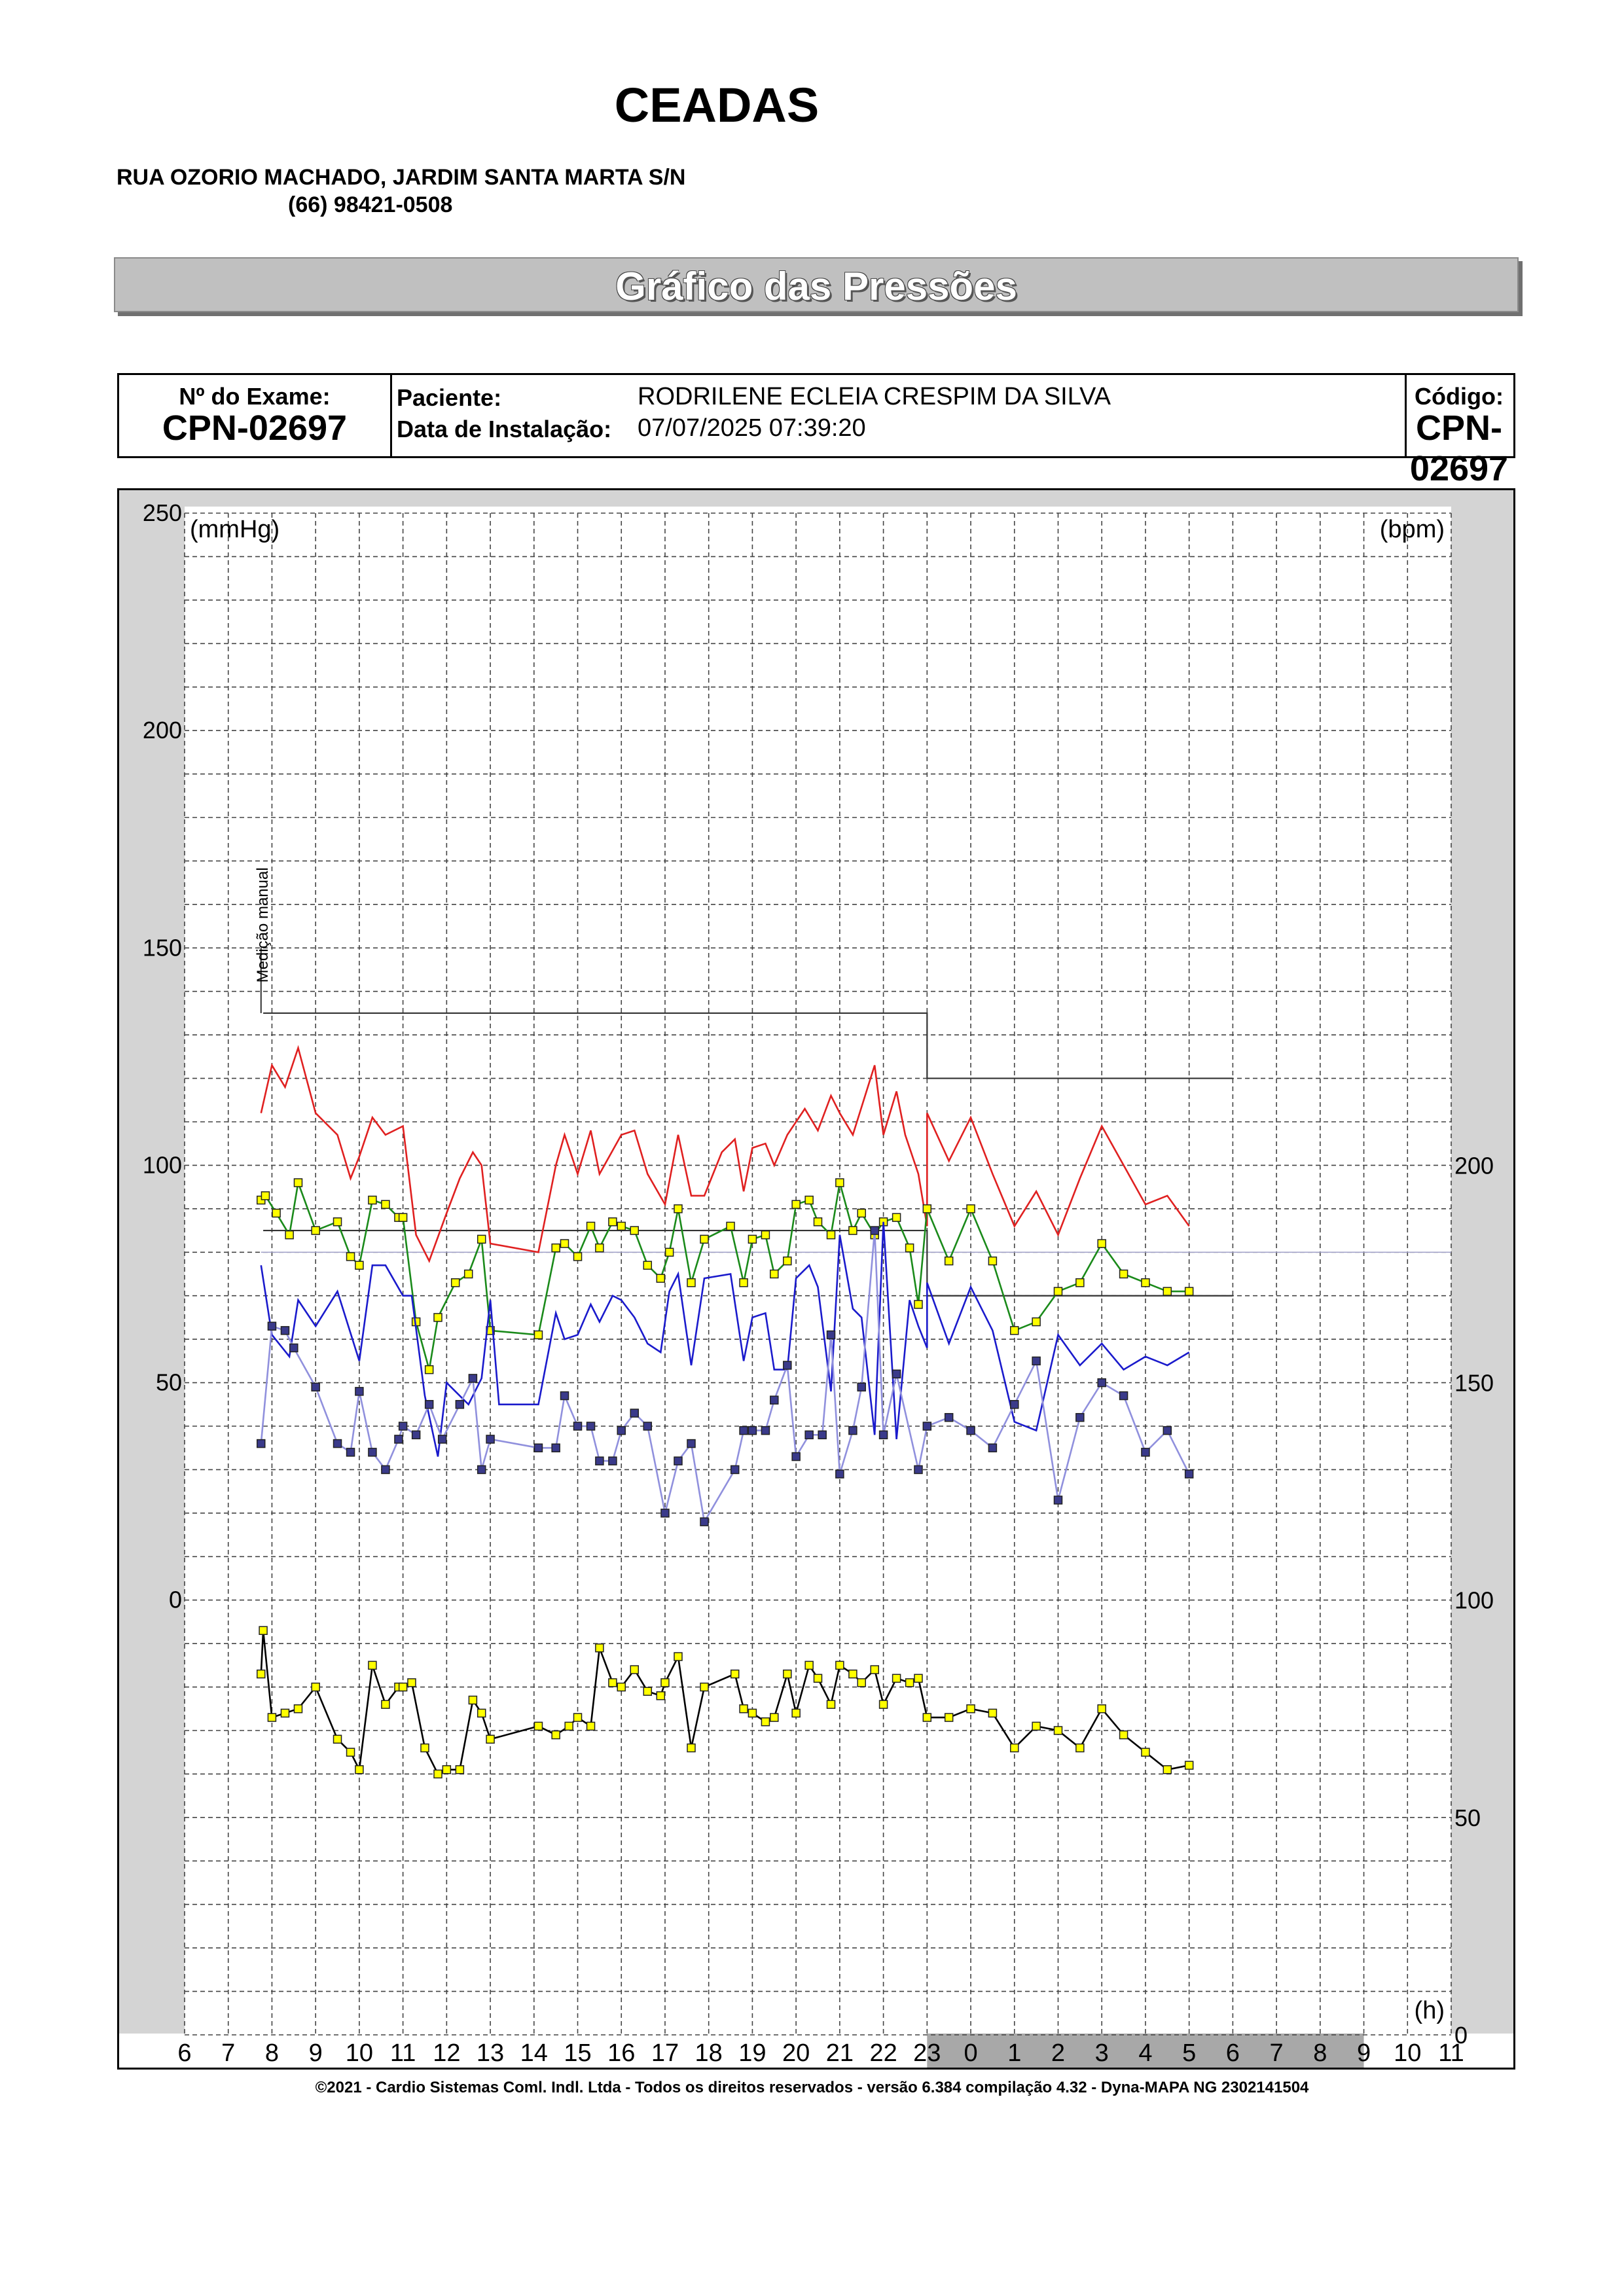 The height and width of the screenshot is (2296, 1624). Describe the element at coordinates (970, 2053) in the screenshot. I see `x-axis-tick-label: 0` at that location.